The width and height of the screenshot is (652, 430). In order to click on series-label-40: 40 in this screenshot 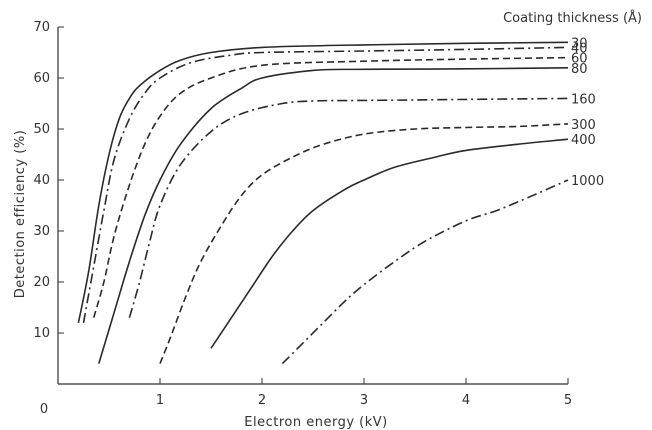, I will do `click(579, 48)`.